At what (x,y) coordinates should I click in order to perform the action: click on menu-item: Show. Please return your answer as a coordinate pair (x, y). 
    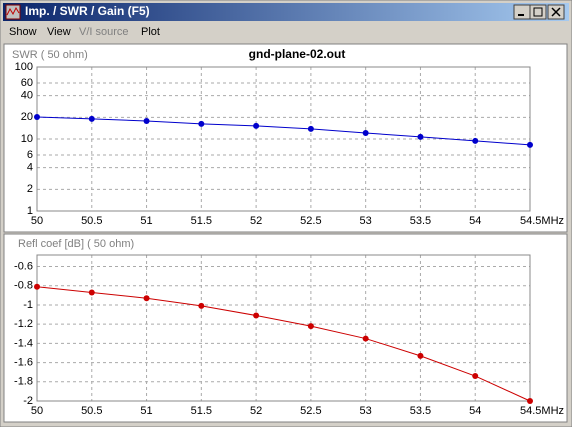
    Looking at the image, I should click on (23, 32).